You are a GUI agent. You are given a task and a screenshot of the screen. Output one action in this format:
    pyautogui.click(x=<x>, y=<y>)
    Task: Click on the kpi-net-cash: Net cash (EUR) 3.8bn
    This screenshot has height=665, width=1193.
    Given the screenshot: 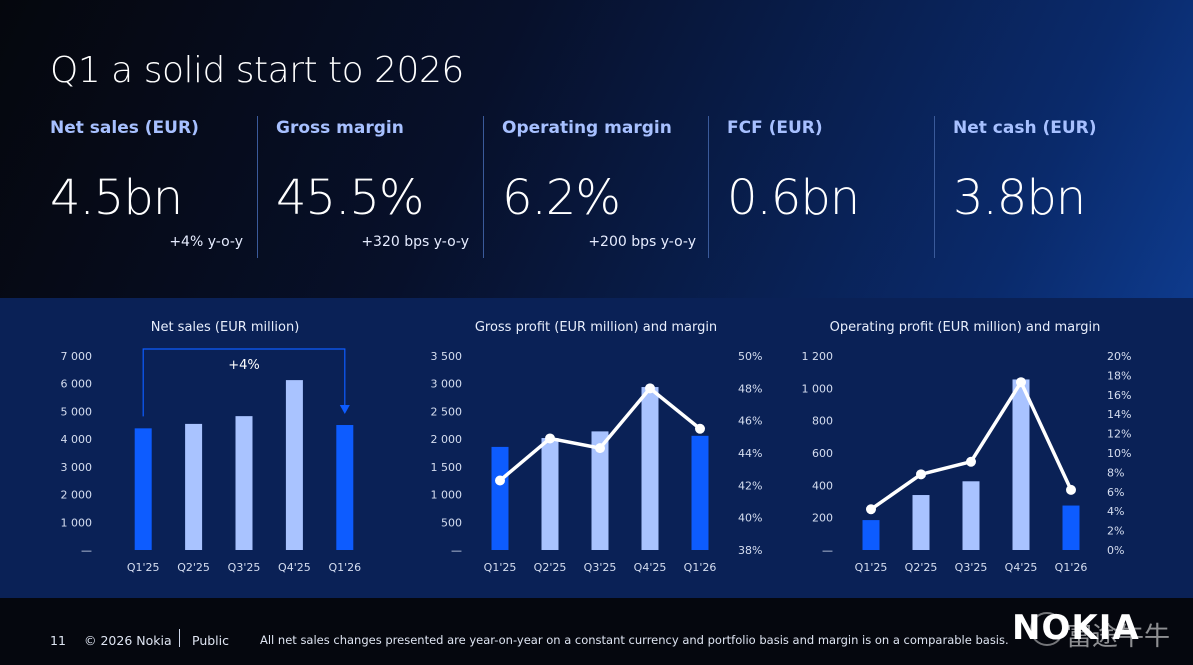 What is the action you would take?
    pyautogui.click(x=1048, y=187)
    